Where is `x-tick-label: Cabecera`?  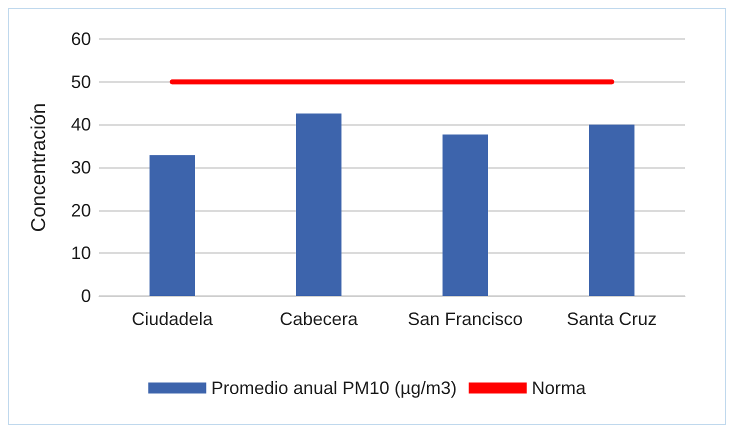 x-tick-label: Cabecera is located at coordinates (319, 319).